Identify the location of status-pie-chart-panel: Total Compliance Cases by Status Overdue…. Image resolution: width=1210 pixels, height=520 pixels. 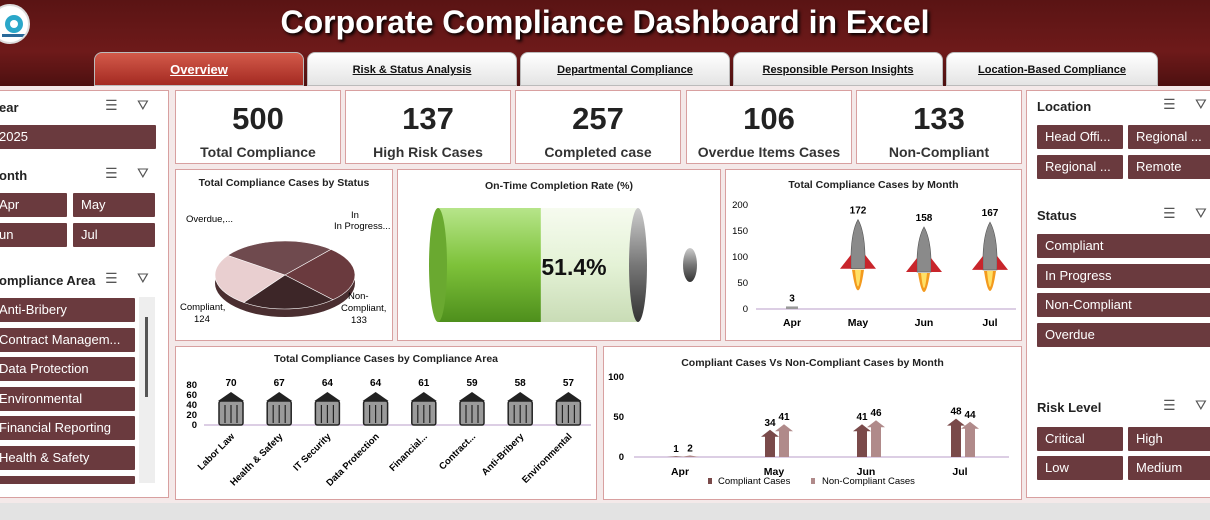
(284, 255).